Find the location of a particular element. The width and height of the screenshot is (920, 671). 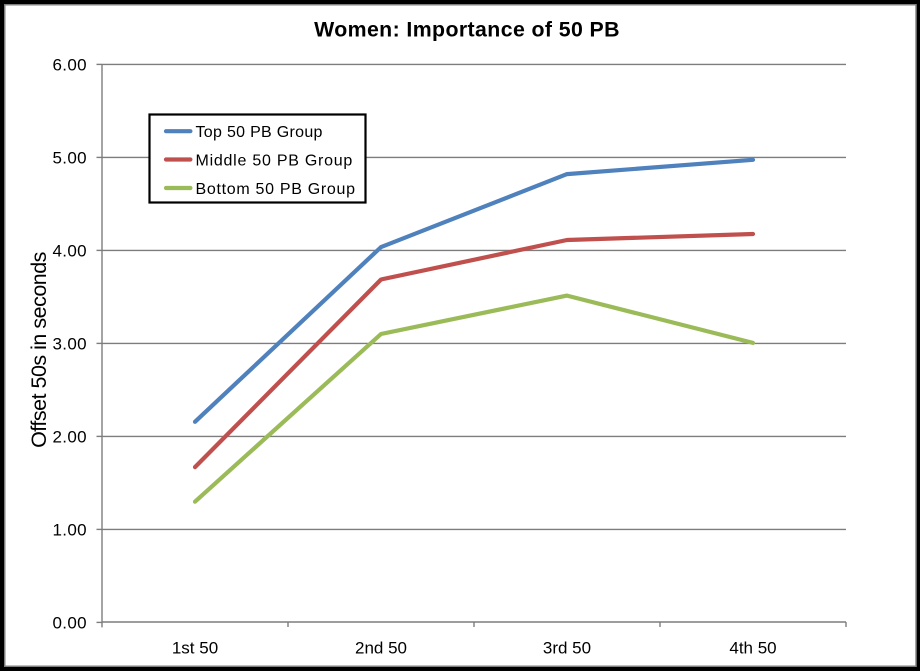

svg-text: 2.00 is located at coordinates (70, 437).